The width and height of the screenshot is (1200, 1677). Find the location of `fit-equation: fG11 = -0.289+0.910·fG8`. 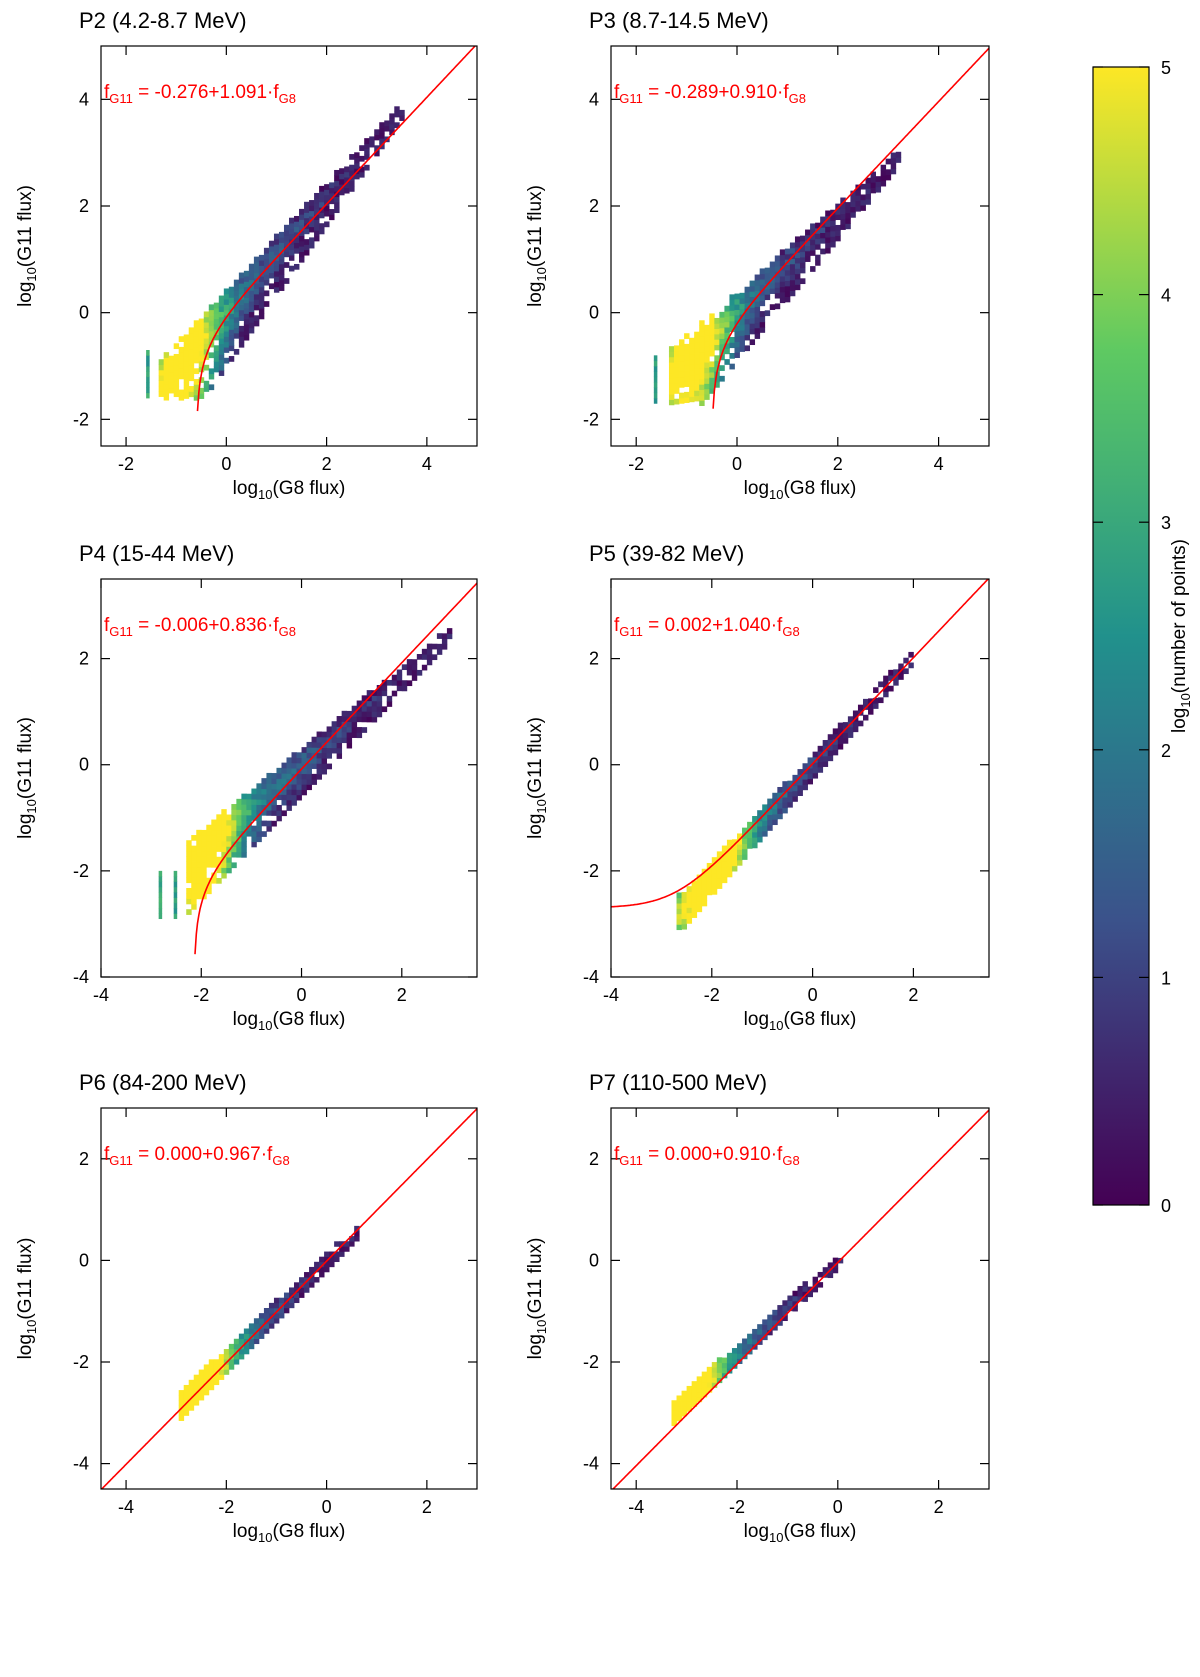

fit-equation: fG11 = -0.289+0.910·fG8 is located at coordinates (710, 94).